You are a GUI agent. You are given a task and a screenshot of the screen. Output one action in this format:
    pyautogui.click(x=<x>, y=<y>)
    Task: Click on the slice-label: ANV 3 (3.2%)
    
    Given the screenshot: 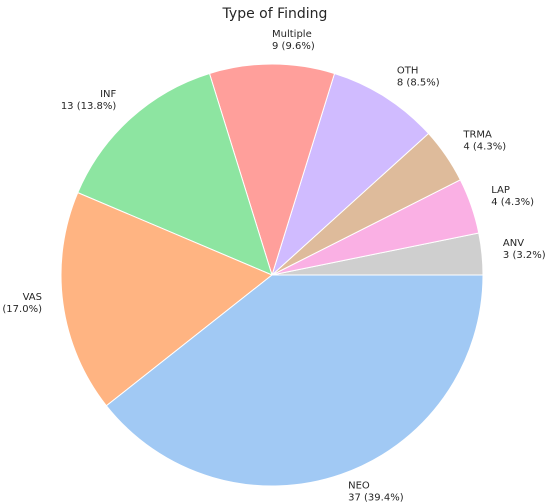 What is the action you would take?
    pyautogui.click(x=524, y=249)
    